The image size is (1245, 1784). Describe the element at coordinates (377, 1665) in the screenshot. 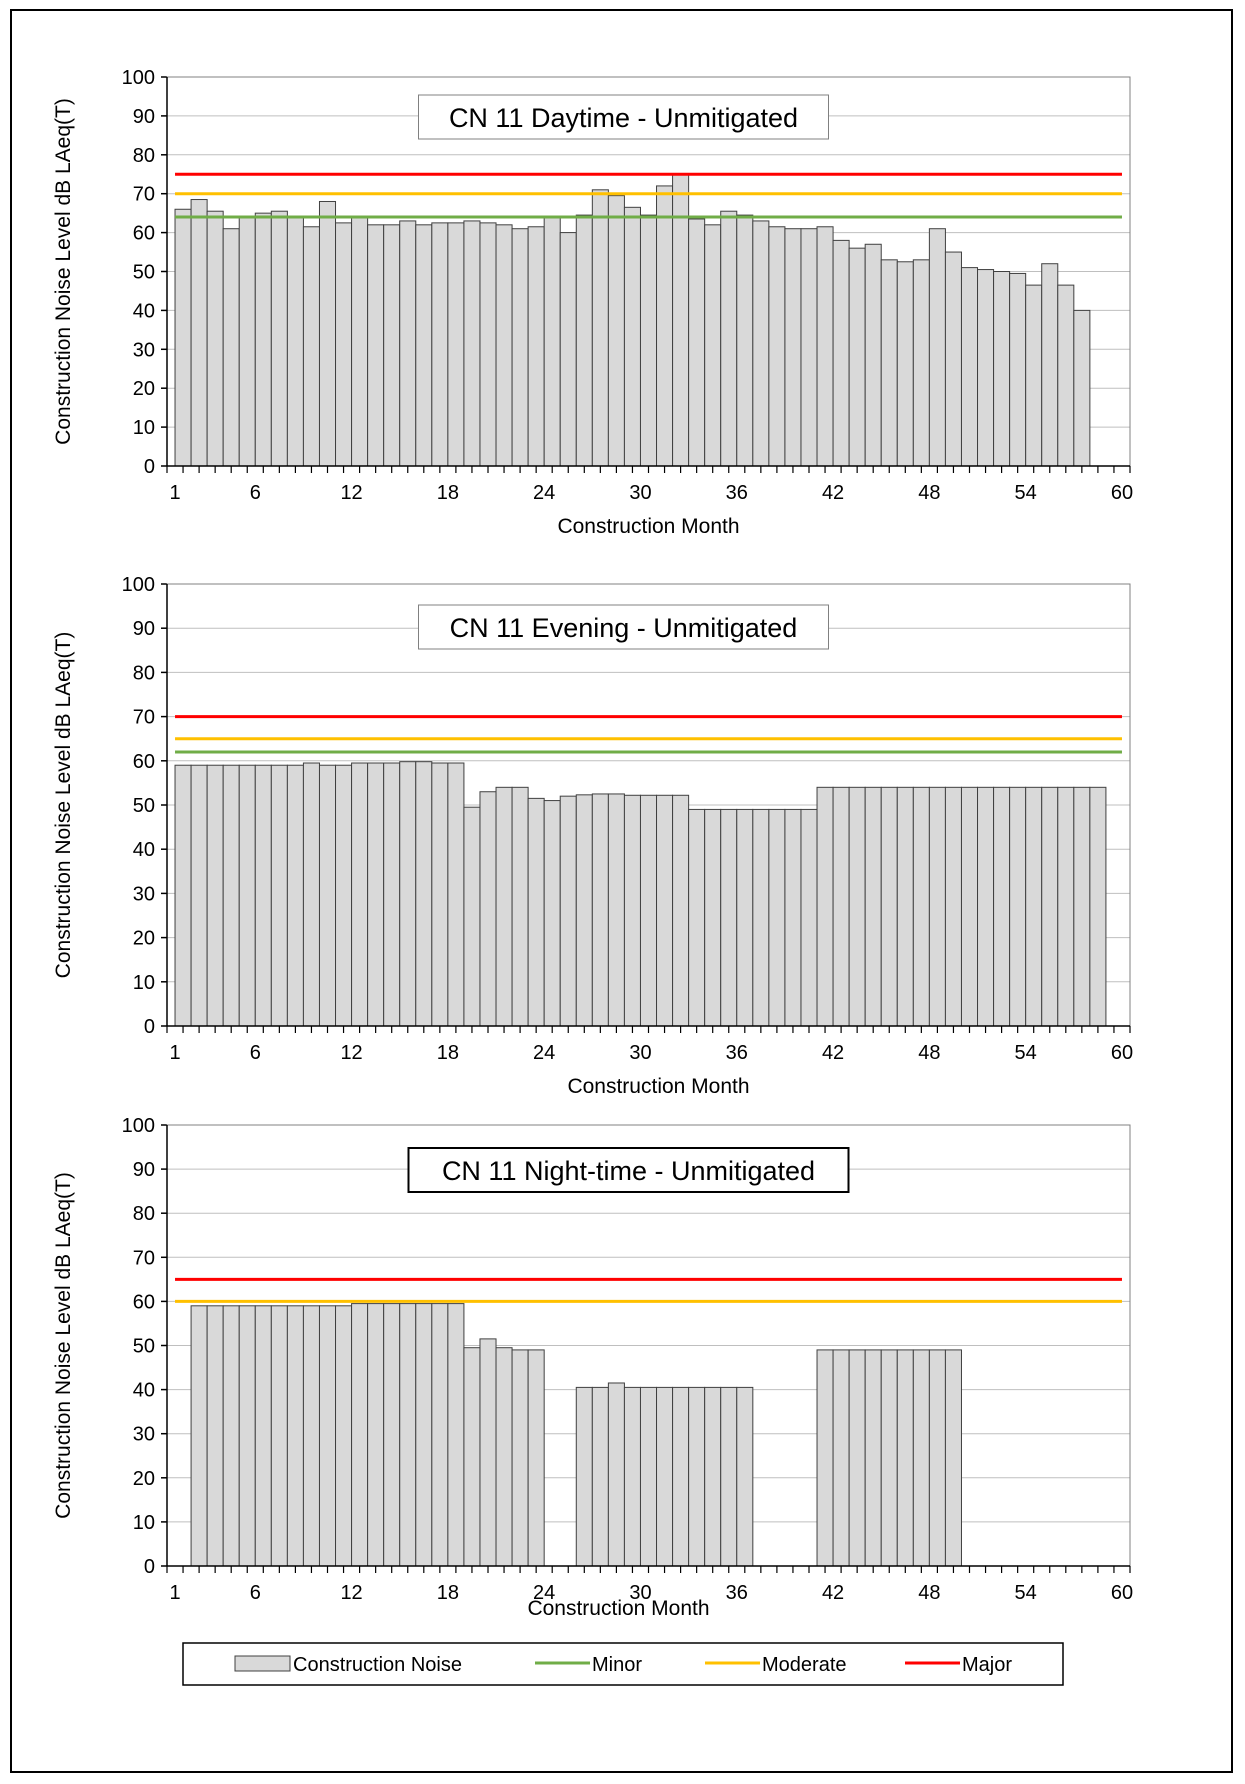

I see `legend-label: Construction Noise` at that location.